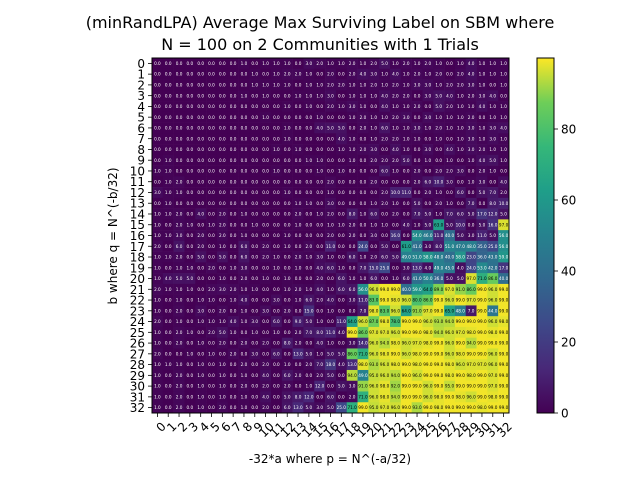  Describe the element at coordinates (385, 407) in the screenshot. I see `cell-value-label: 97.0` at that location.